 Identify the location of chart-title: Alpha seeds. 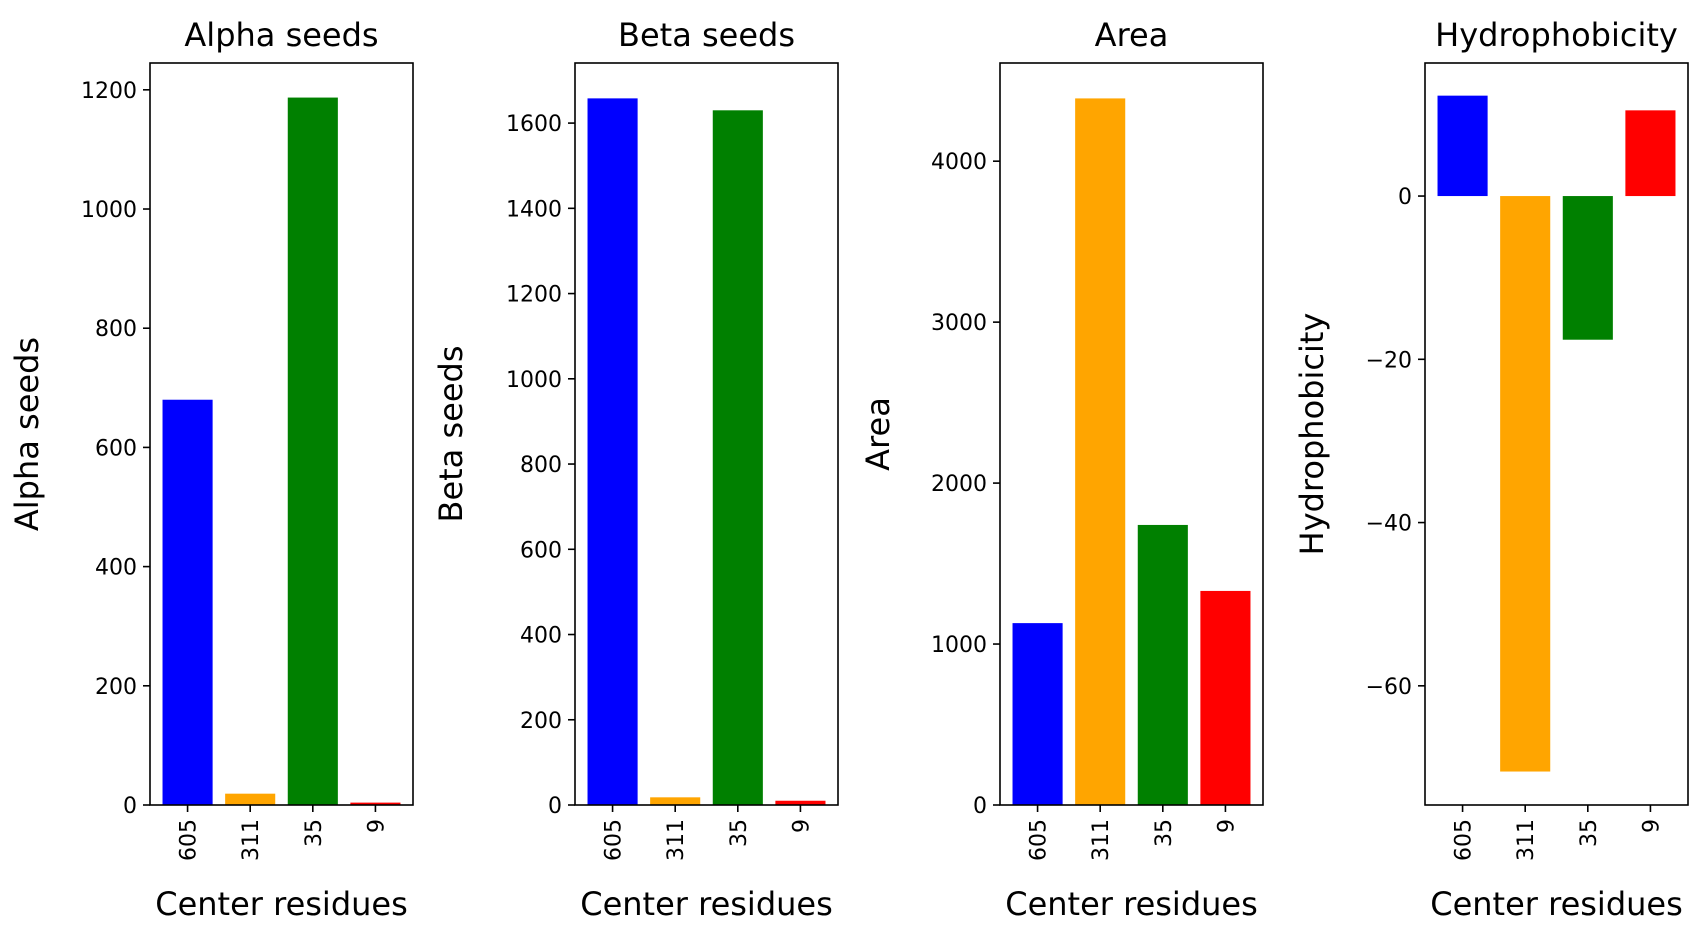
(281, 35).